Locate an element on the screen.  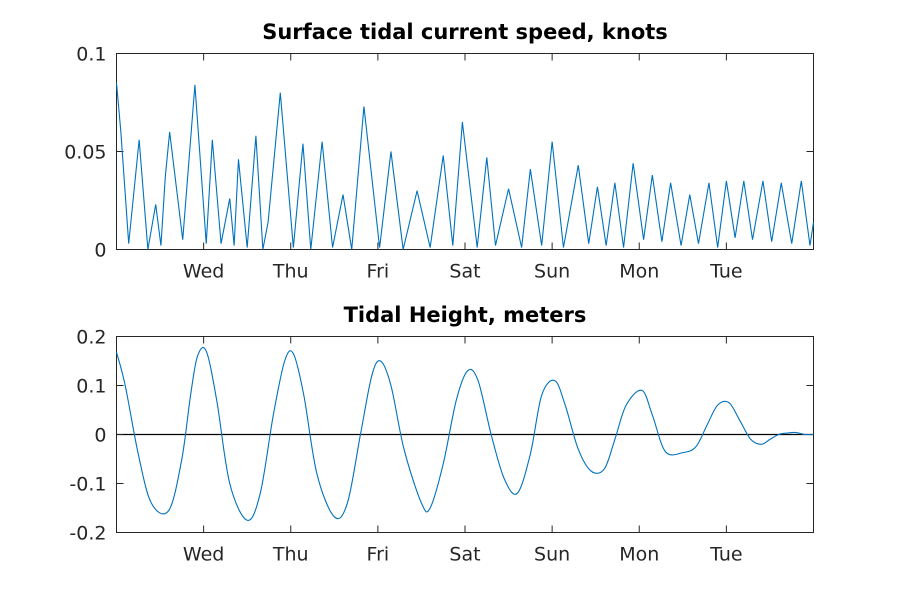
current-speed-ytick-label-2: 0.1 is located at coordinates (91, 55).